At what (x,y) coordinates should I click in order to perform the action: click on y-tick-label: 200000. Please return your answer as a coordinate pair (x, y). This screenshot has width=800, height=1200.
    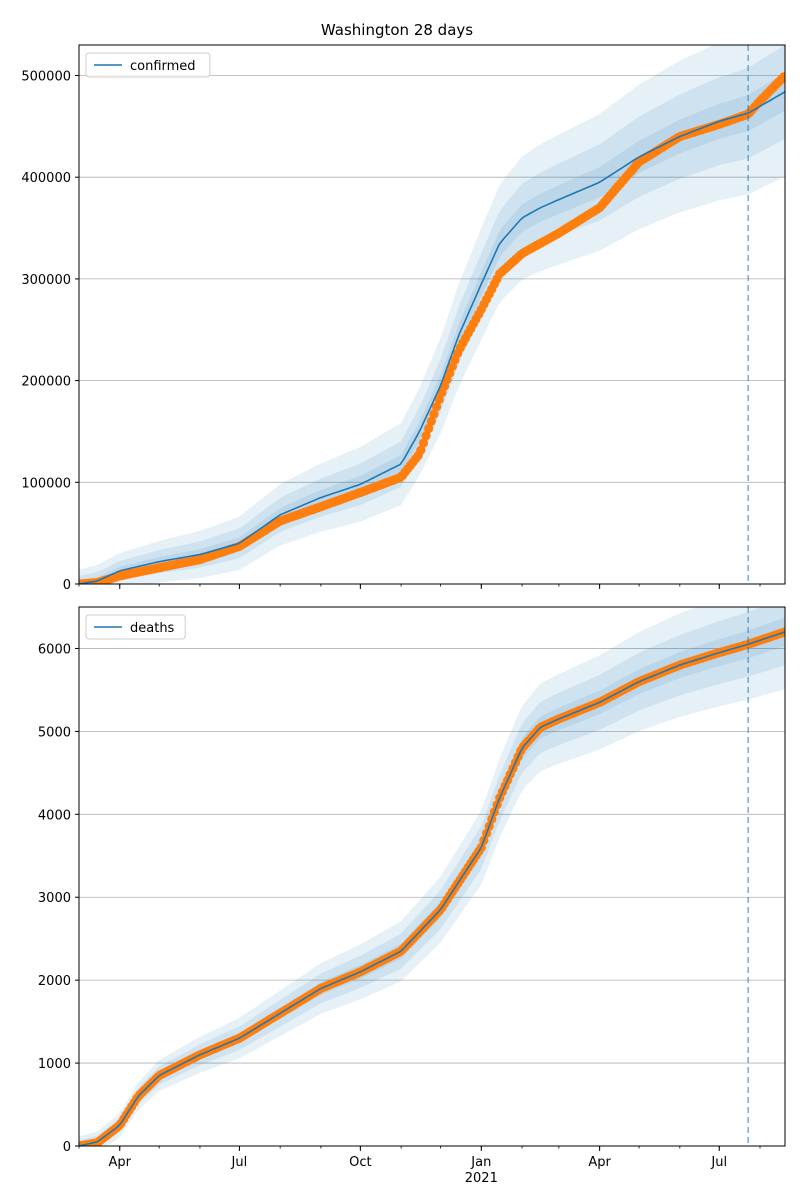
    Looking at the image, I should click on (46, 382).